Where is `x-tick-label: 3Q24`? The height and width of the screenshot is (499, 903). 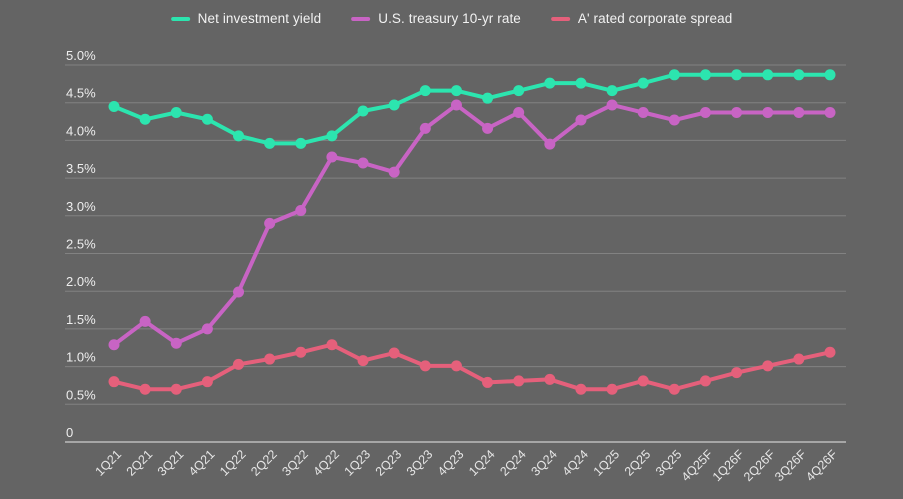
x-tick-label: 3Q24 is located at coordinates (544, 463).